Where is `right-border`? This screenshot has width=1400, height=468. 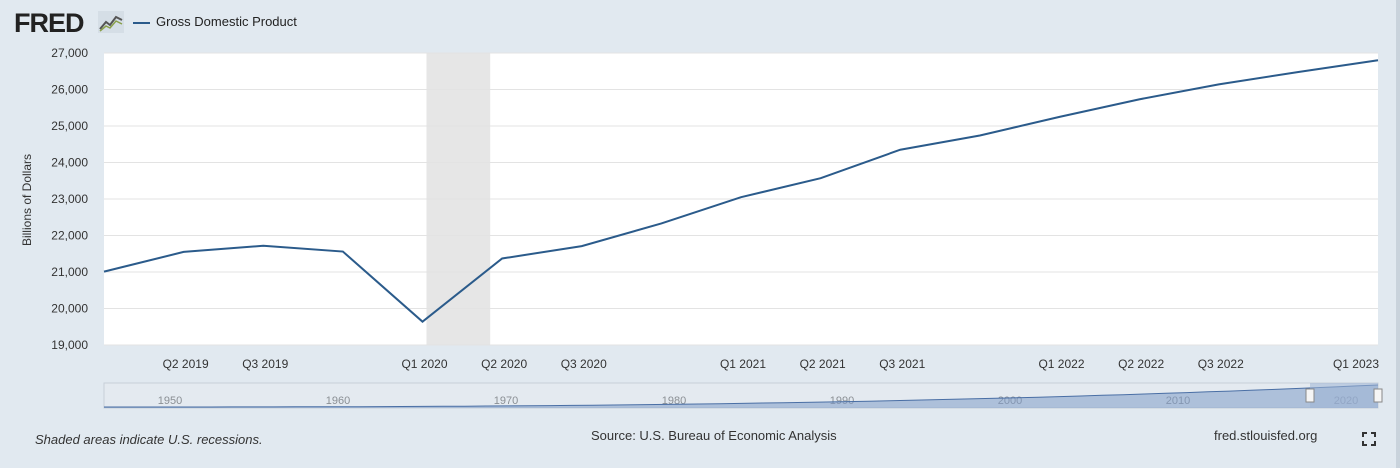 right-border is located at coordinates (1398, 234).